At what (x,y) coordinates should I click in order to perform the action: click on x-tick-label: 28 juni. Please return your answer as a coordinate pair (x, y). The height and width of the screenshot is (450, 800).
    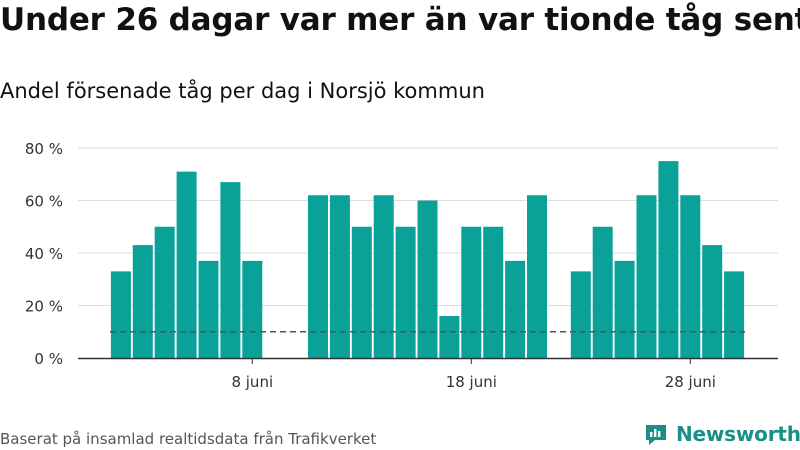
    Looking at the image, I should click on (690, 382).